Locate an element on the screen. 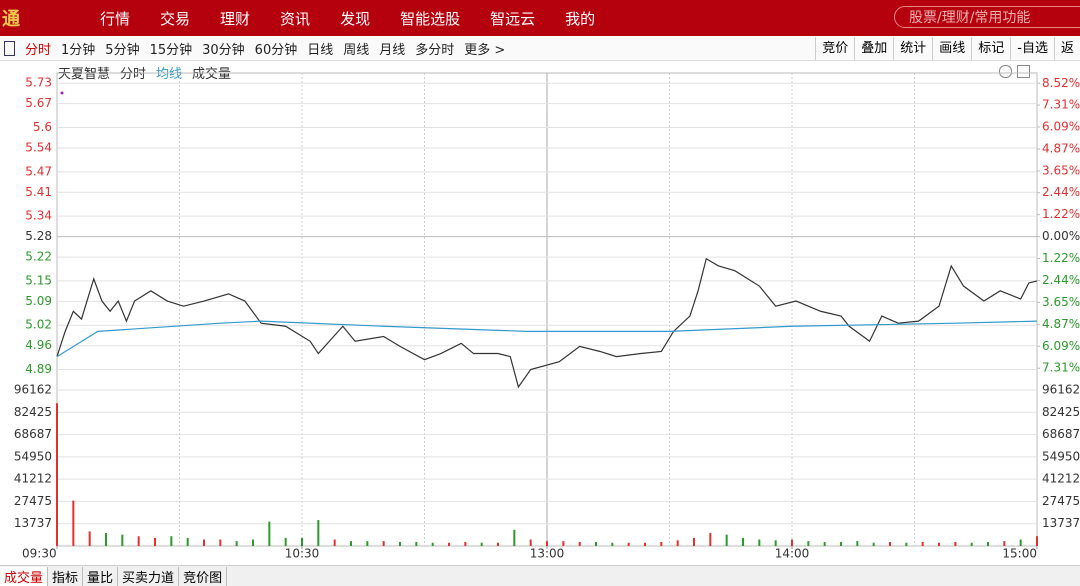 Image resolution: width=1080 pixels, height=586 pixels. period-tab: 周线 is located at coordinates (356, 50).